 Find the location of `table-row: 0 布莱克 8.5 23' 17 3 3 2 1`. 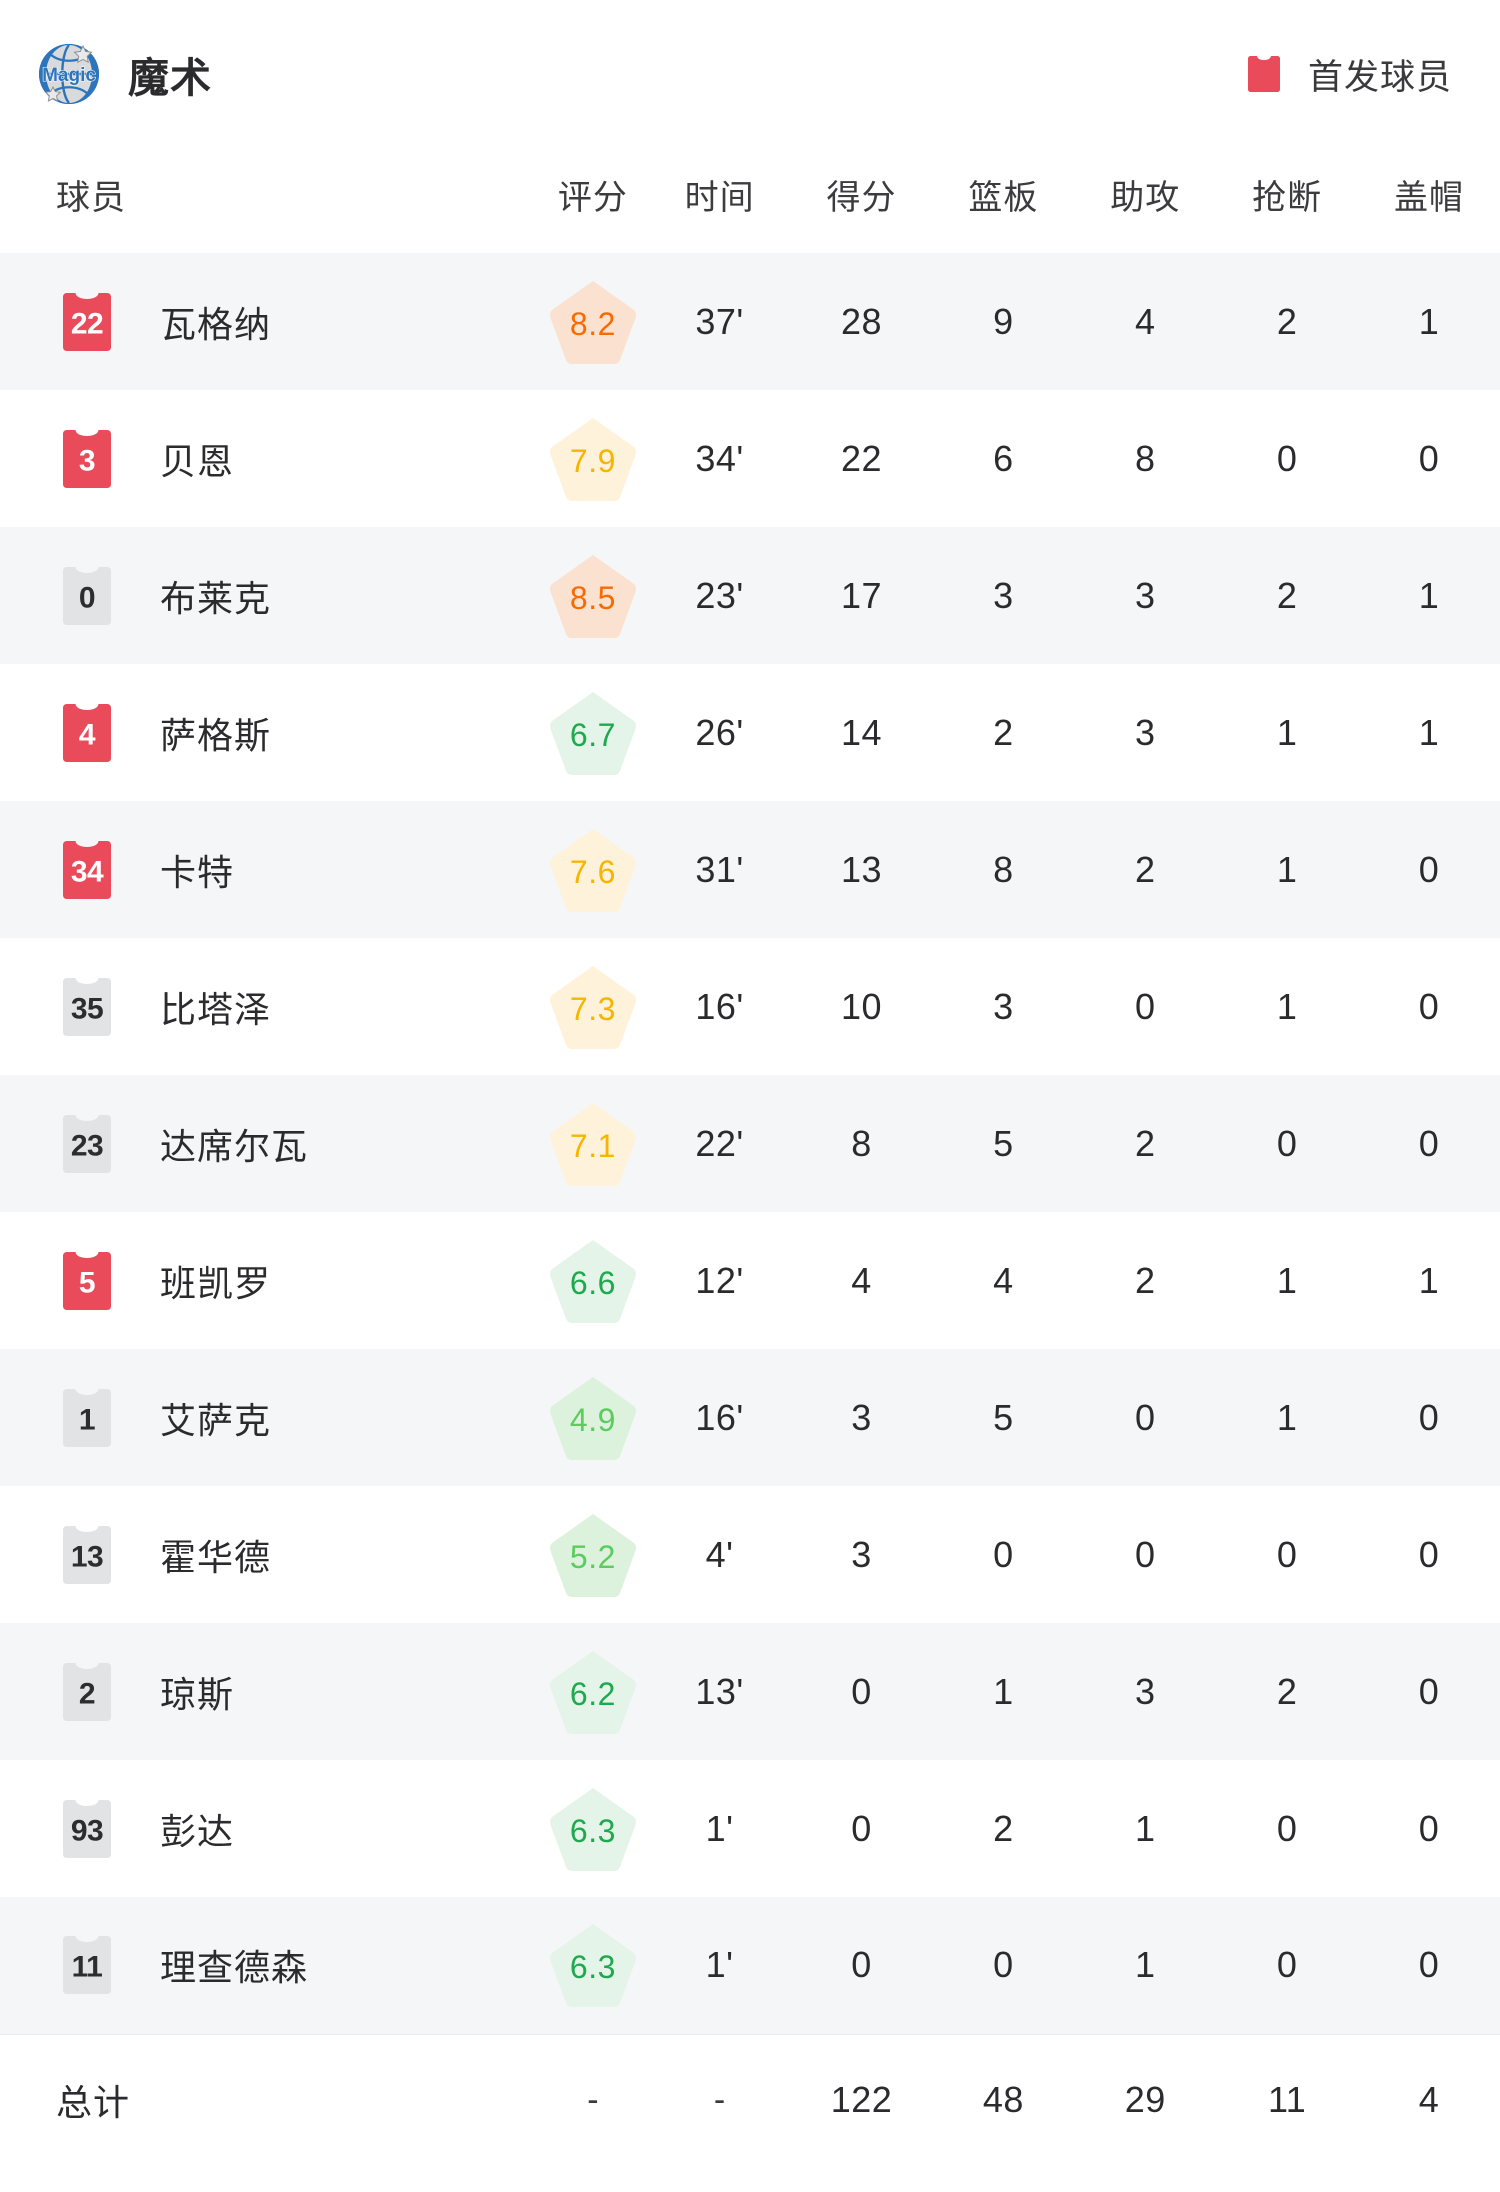

table-row: 0 布莱克 8.5 23' 17 3 3 2 1 is located at coordinates (750, 595).